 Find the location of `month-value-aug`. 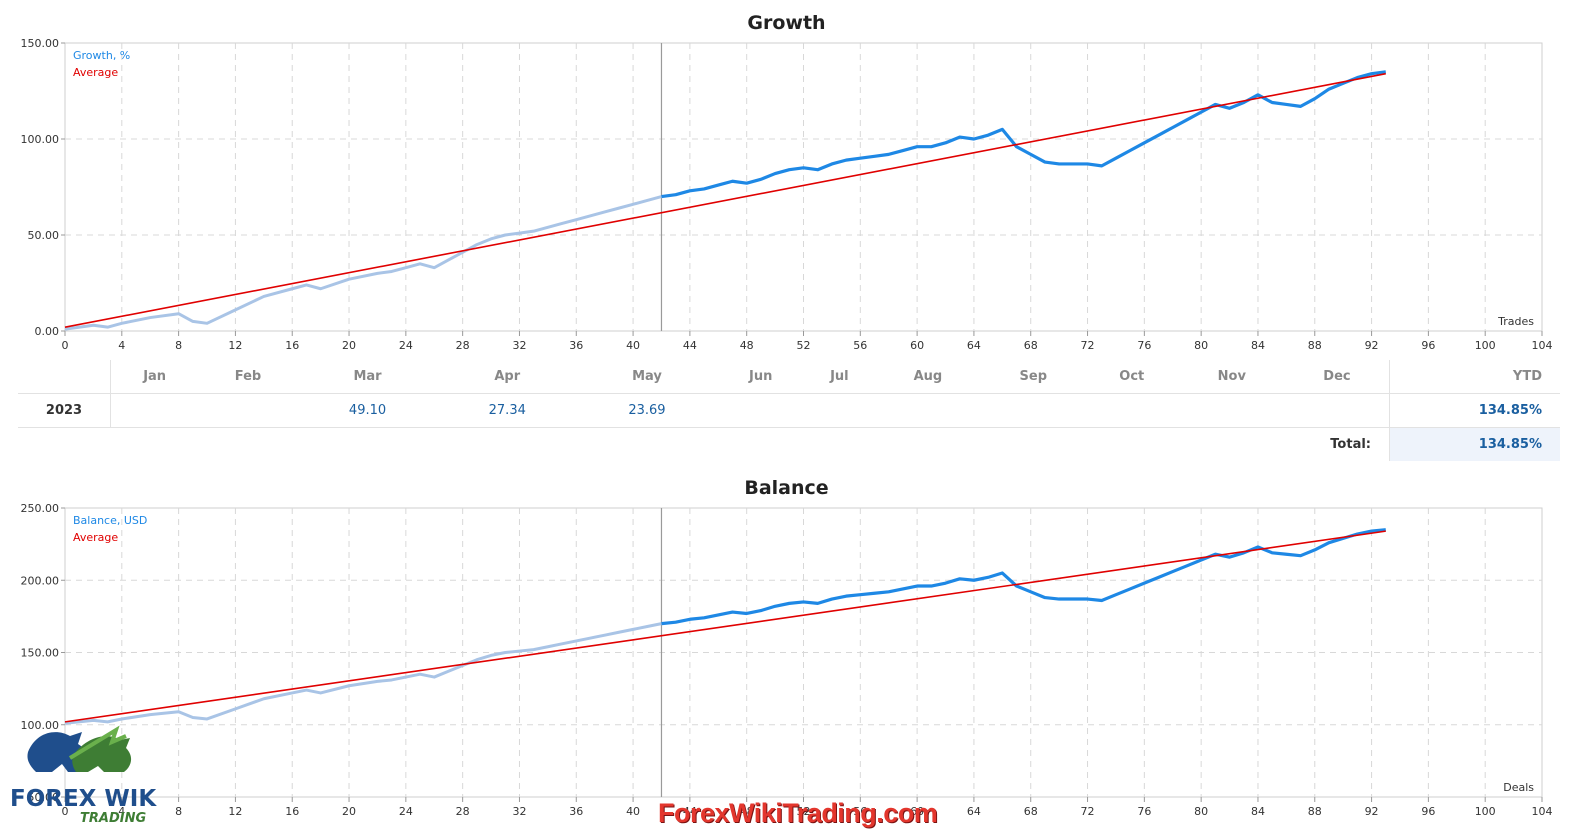

month-value-aug is located at coordinates (928, 410).